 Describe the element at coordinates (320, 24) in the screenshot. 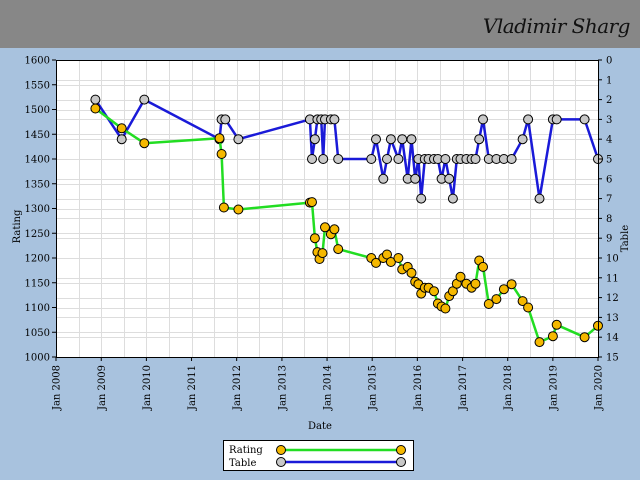

I see `header-bar: Vladimir Sharg` at that location.